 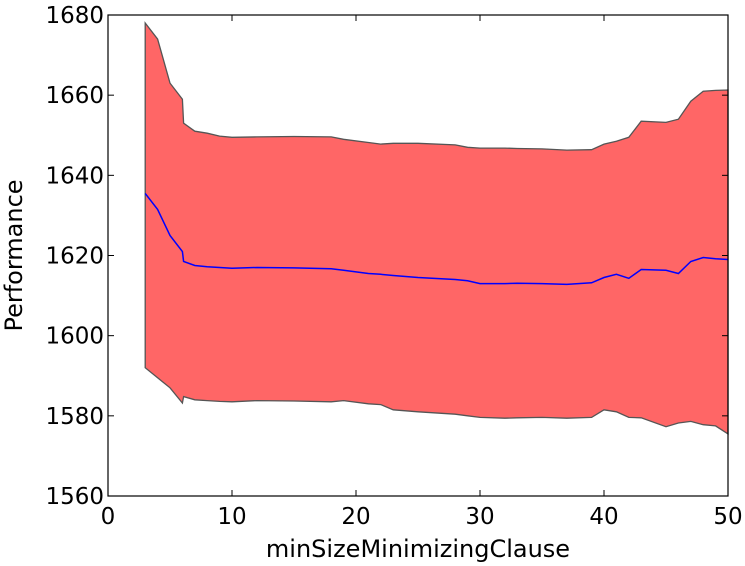 What do you see at coordinates (74, 176) in the screenshot?
I see `y-tick-label: 1640` at bounding box center [74, 176].